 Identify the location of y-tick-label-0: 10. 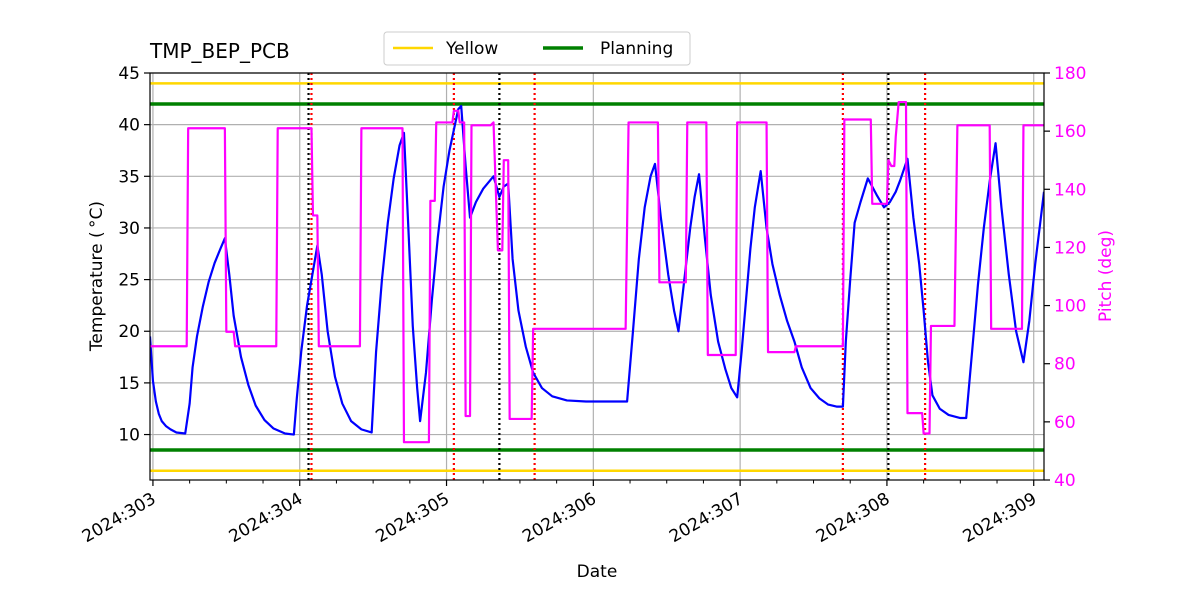
(129, 436).